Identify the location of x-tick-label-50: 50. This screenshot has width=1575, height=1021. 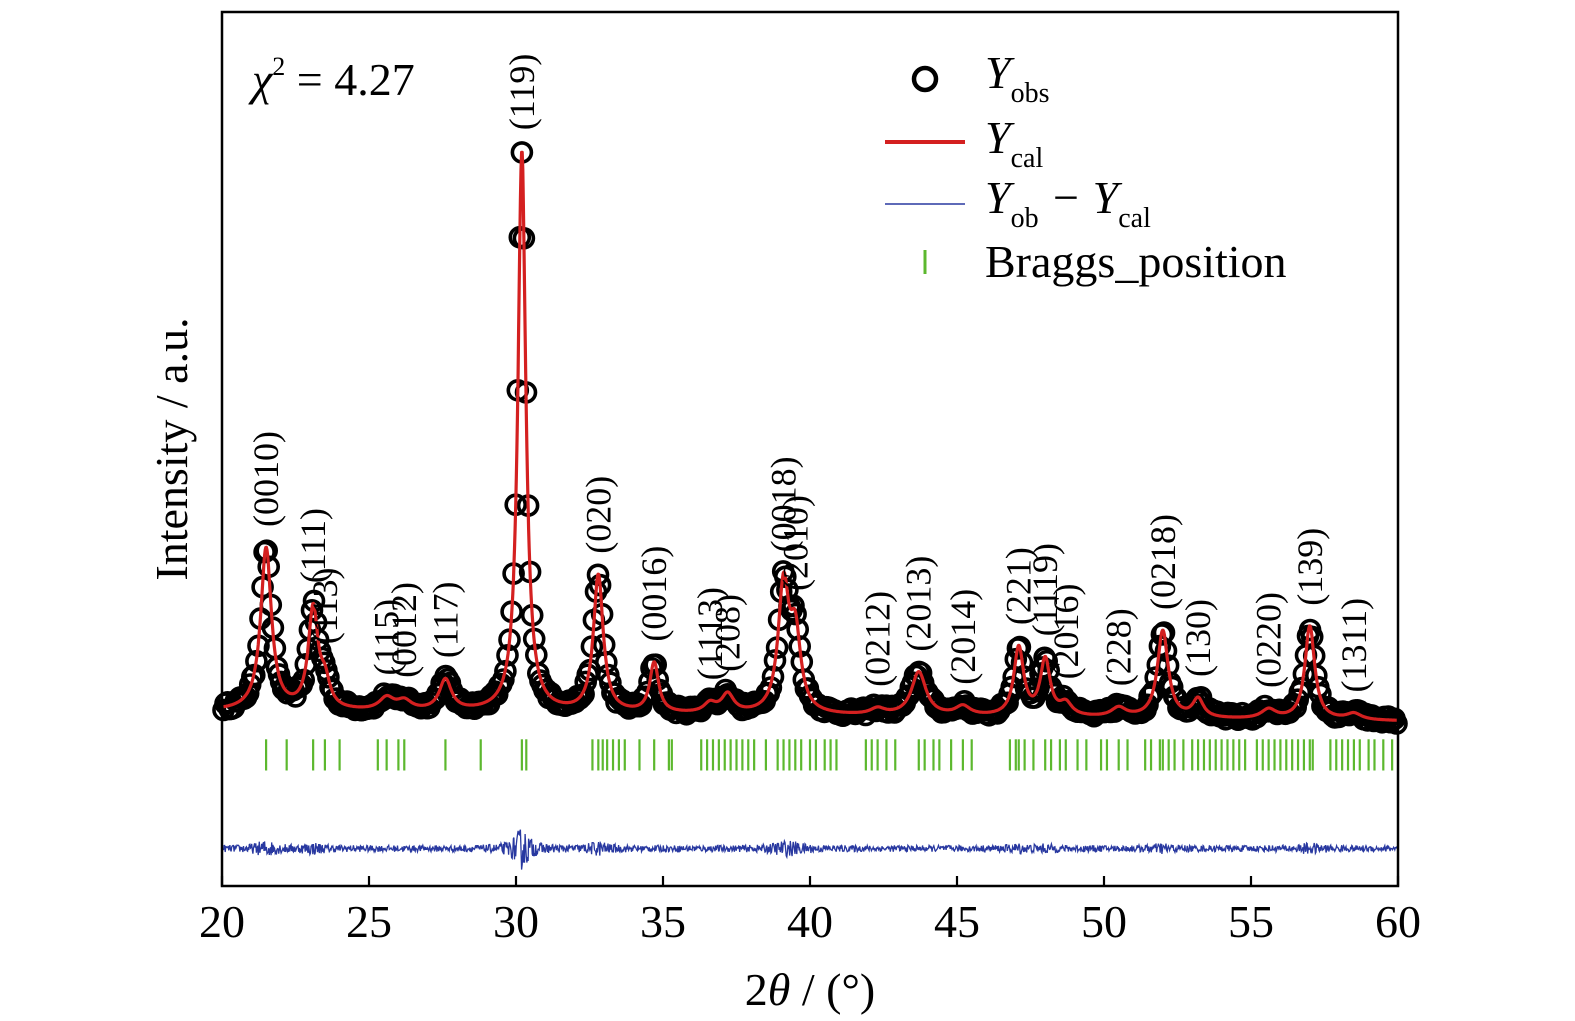
(1104, 921).